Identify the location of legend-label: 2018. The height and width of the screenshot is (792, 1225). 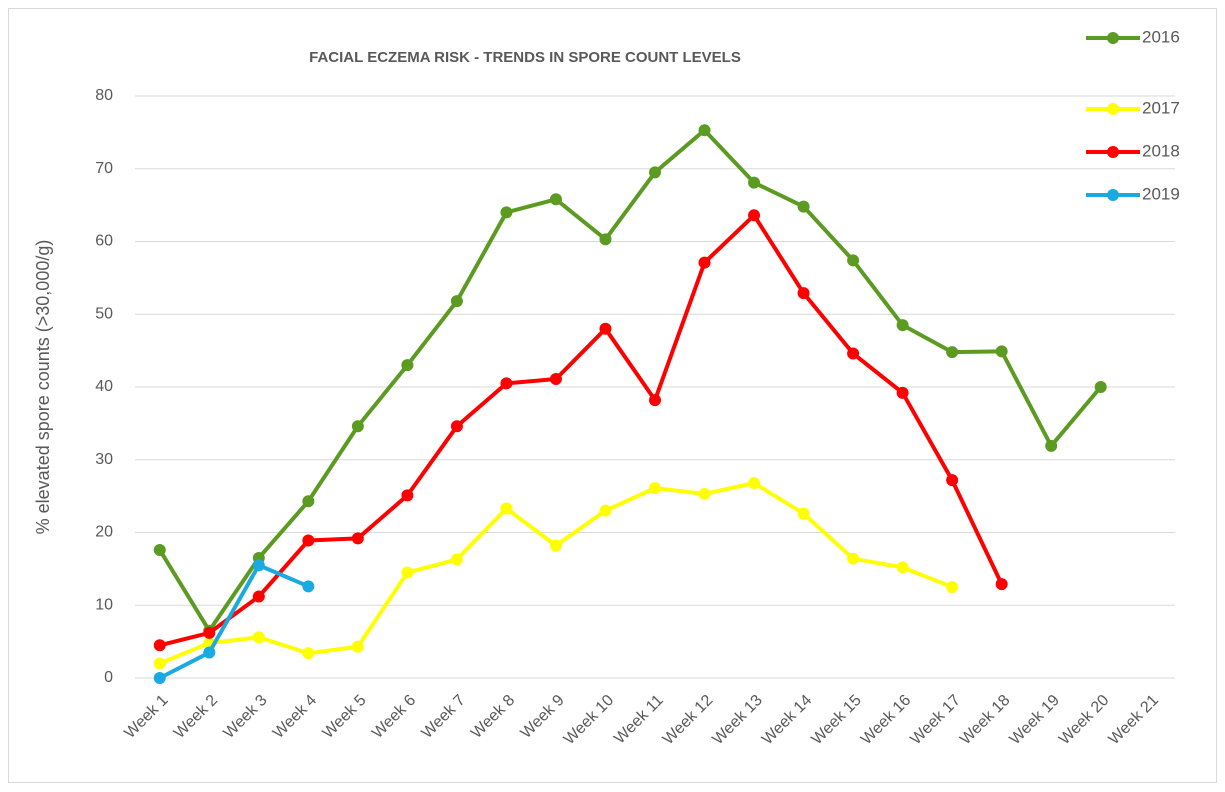
(1161, 150).